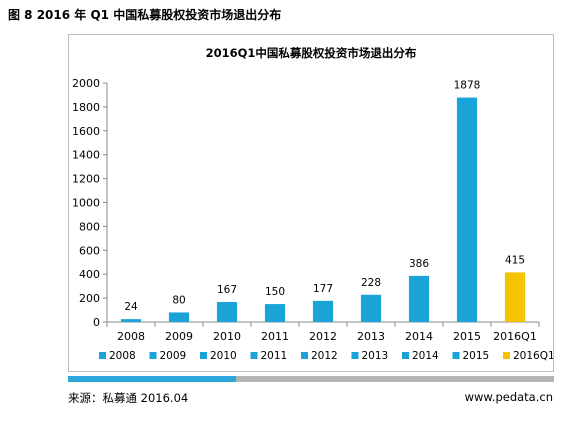  Describe the element at coordinates (96, 322) in the screenshot. I see `y-tick-label: 0` at that location.